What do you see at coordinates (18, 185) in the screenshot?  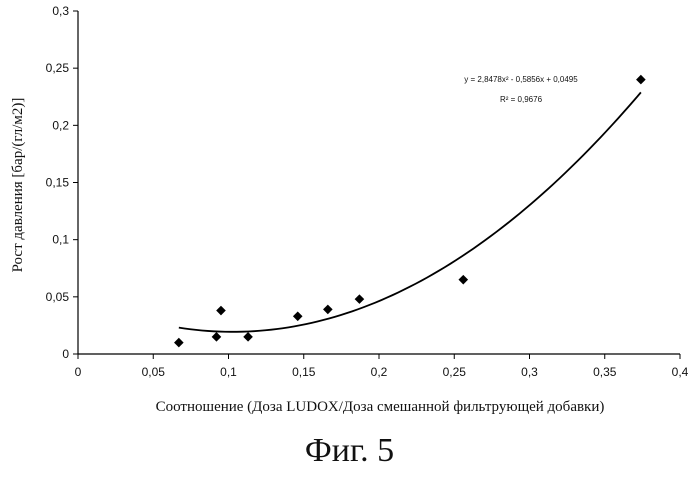 I see `y-axis-title: Рост давления [бар/(гл/м2)]` at bounding box center [18, 185].